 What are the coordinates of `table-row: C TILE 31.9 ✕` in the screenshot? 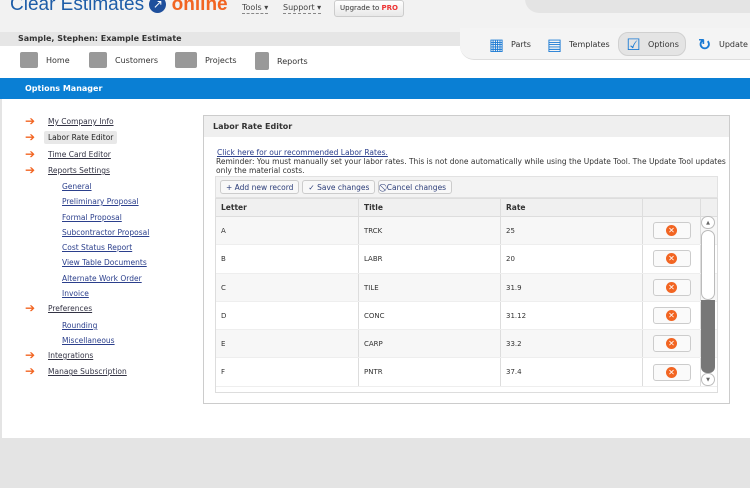 It's located at (466, 287).